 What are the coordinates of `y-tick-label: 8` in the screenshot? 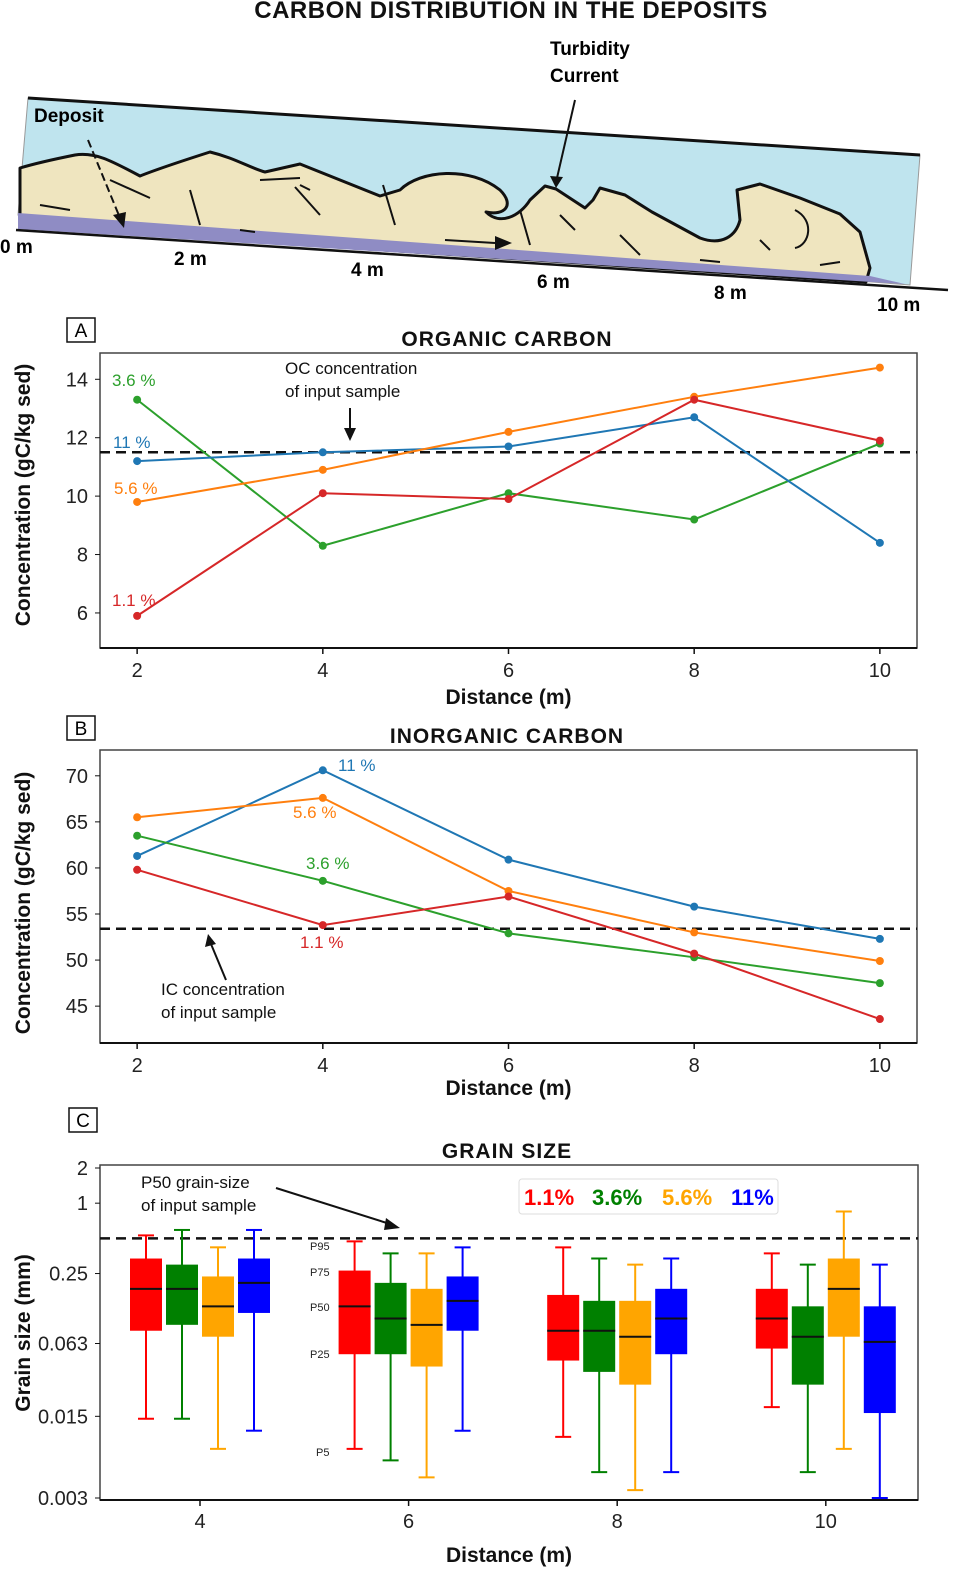 It's located at (82, 556).